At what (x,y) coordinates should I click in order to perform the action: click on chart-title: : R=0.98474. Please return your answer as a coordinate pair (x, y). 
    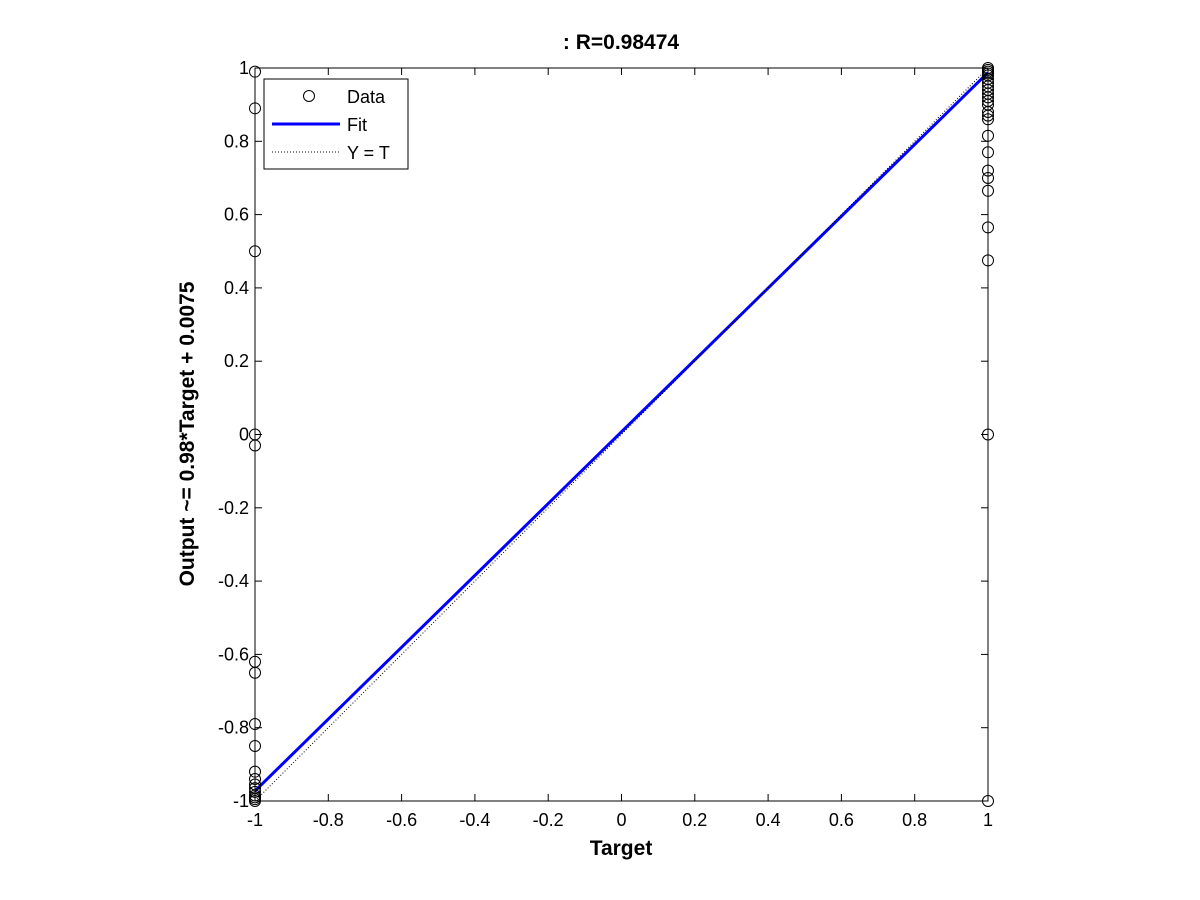
    Looking at the image, I should click on (621, 42).